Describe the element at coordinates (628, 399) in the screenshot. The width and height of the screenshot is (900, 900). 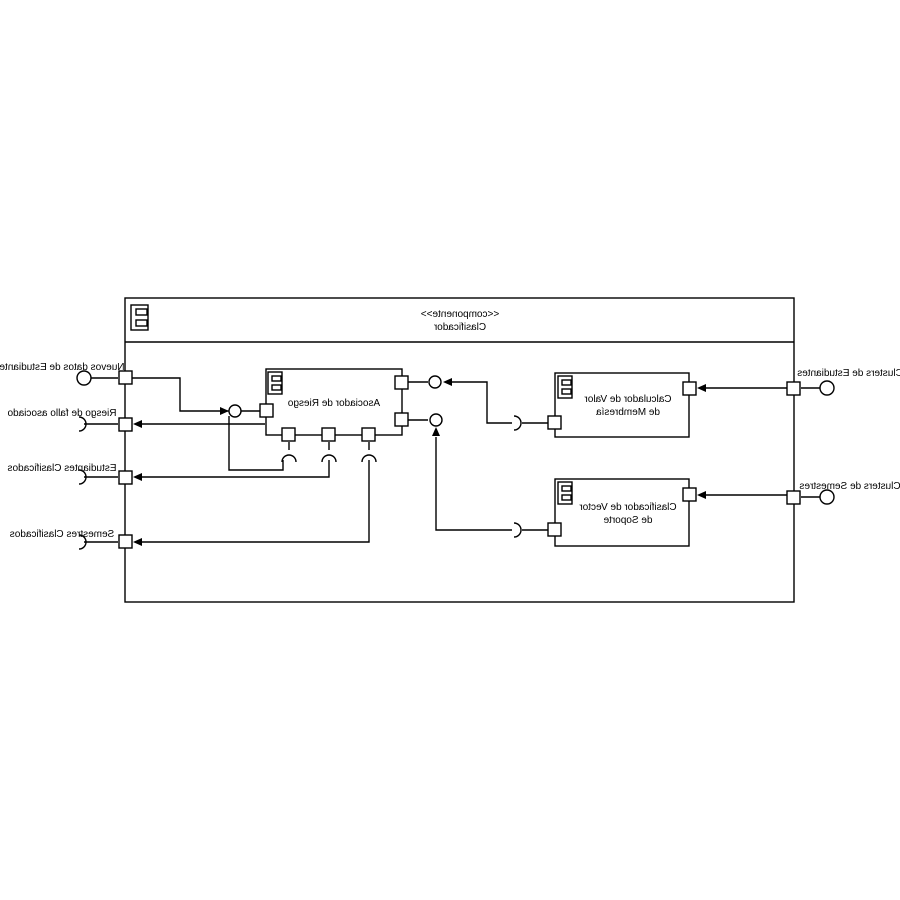
I see `calculador-label-line1: Calculador de Valor` at that location.